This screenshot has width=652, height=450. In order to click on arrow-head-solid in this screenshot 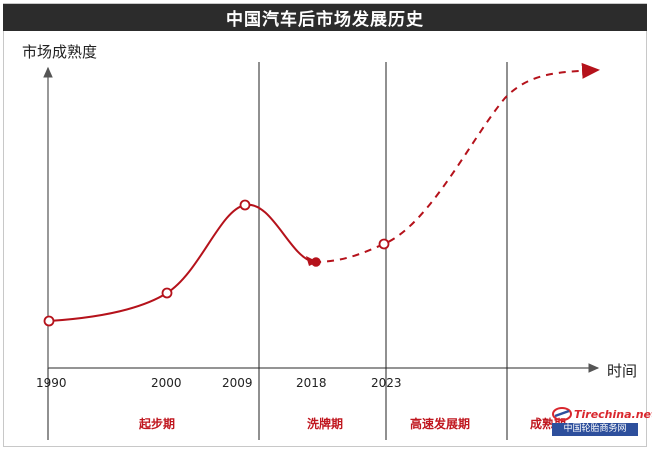, I will do `click(312, 261)`.